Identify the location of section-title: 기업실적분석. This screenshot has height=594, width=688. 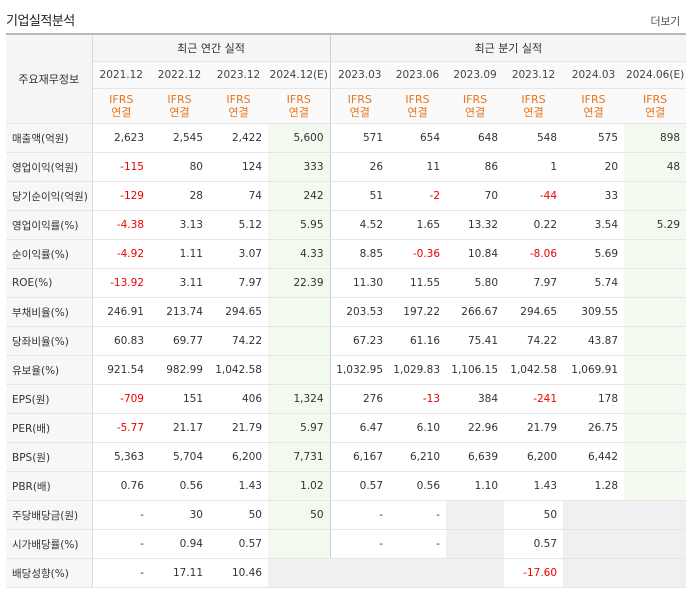
(40, 21).